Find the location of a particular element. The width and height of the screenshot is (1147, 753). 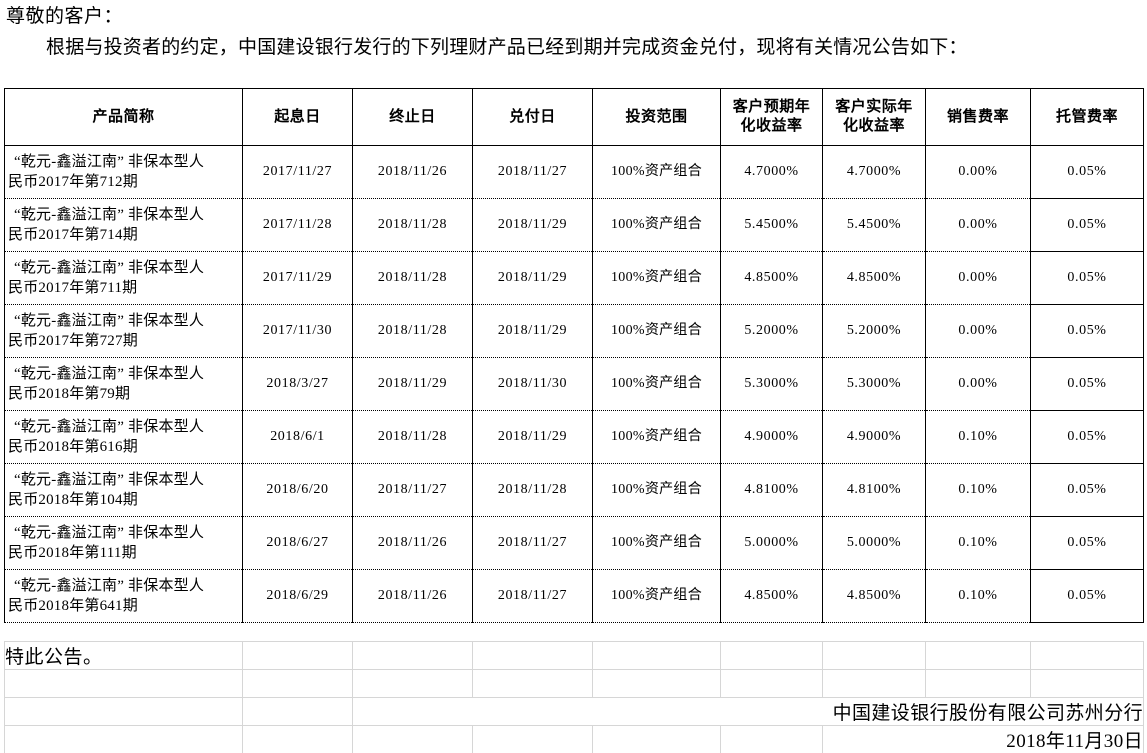

col-header-pay-date: 兑付日 is located at coordinates (532, 117).